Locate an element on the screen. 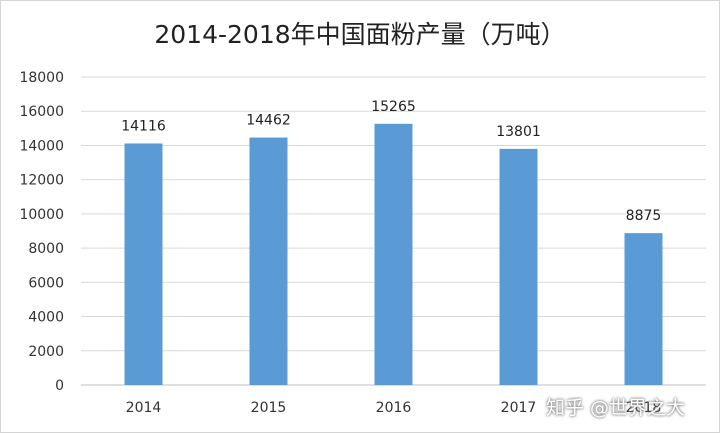 The height and width of the screenshot is (433, 720). data-label: 15265 is located at coordinates (393, 107).